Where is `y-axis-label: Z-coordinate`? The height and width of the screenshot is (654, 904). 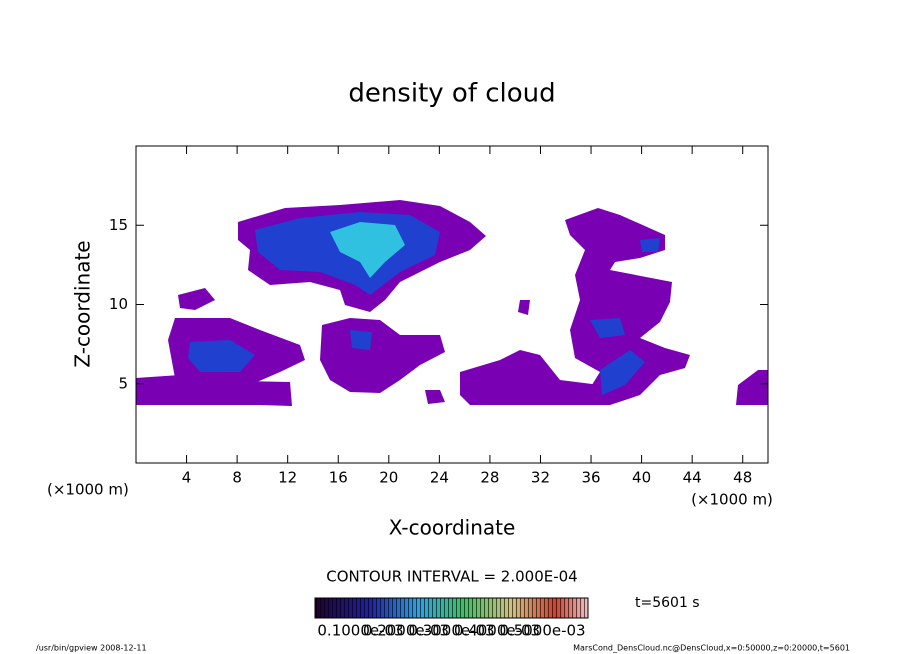
y-axis-label: Z-coordinate is located at coordinates (83, 303).